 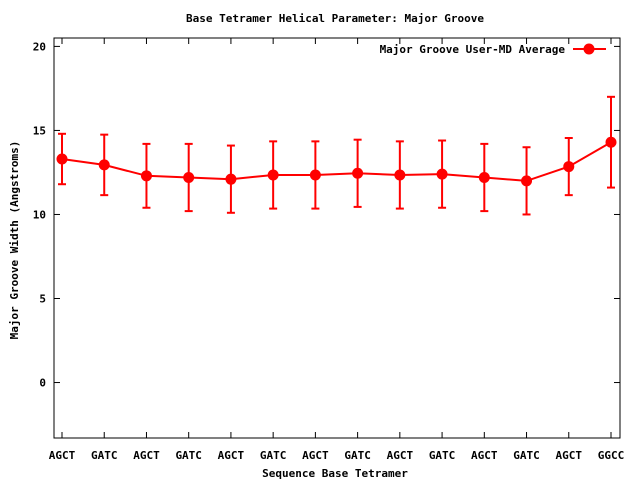 I want to click on x-axis-label: Sequence Base Tetramer, so click(x=335, y=473).